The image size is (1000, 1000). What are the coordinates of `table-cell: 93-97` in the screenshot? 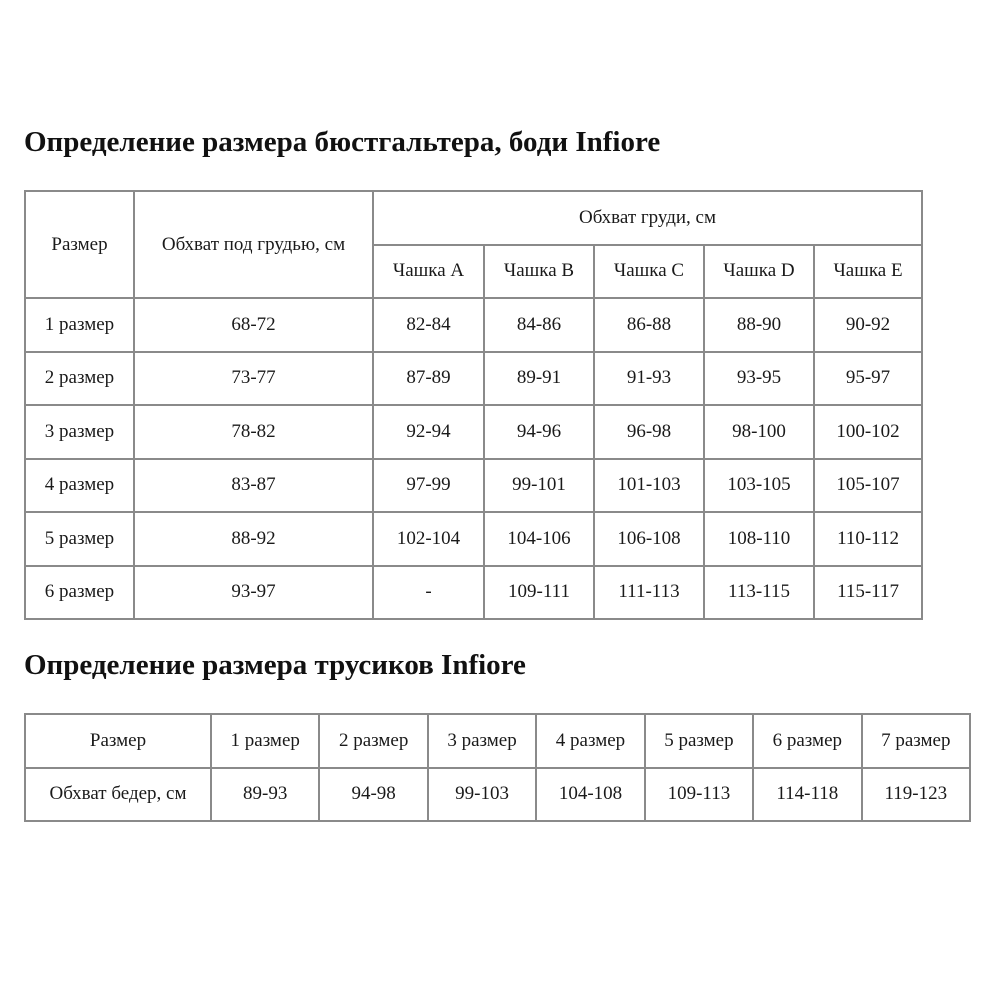 It's located at (253, 592).